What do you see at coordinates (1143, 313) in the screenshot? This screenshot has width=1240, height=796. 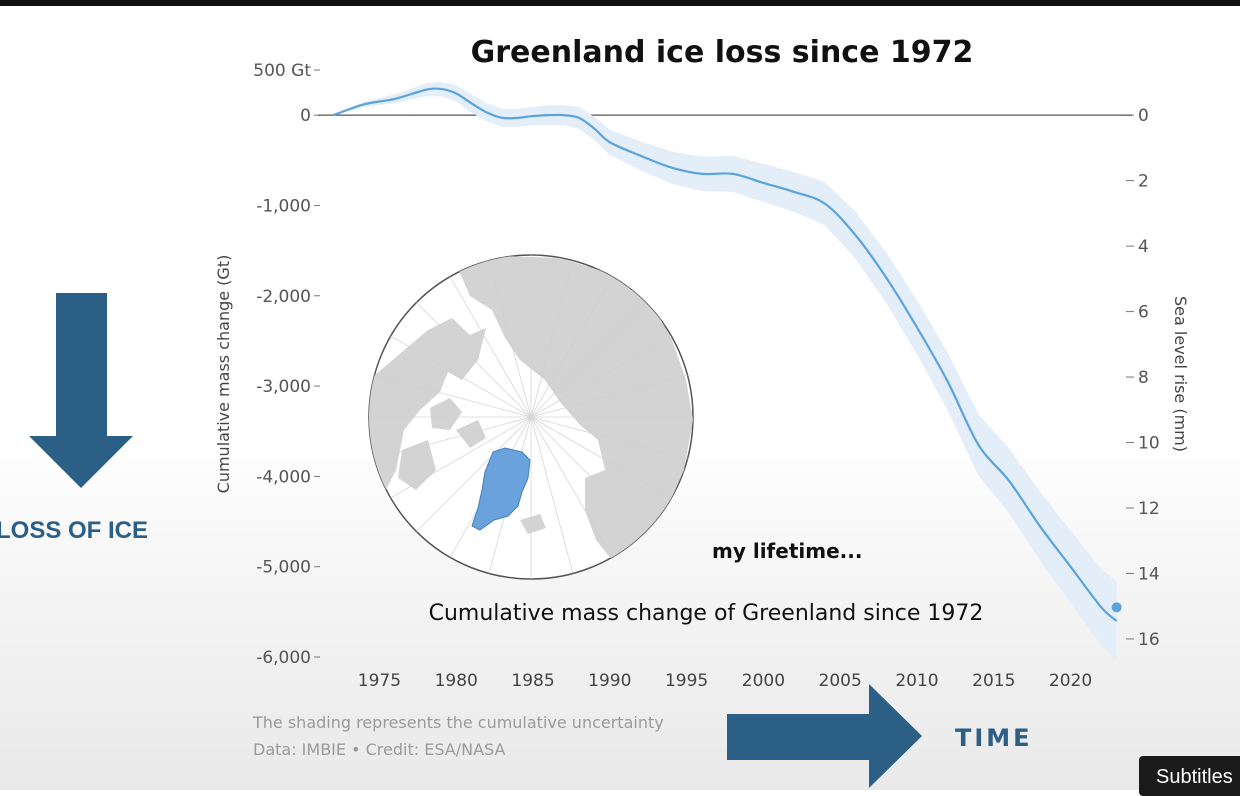 I see `y2-tick-label: 6` at bounding box center [1143, 313].